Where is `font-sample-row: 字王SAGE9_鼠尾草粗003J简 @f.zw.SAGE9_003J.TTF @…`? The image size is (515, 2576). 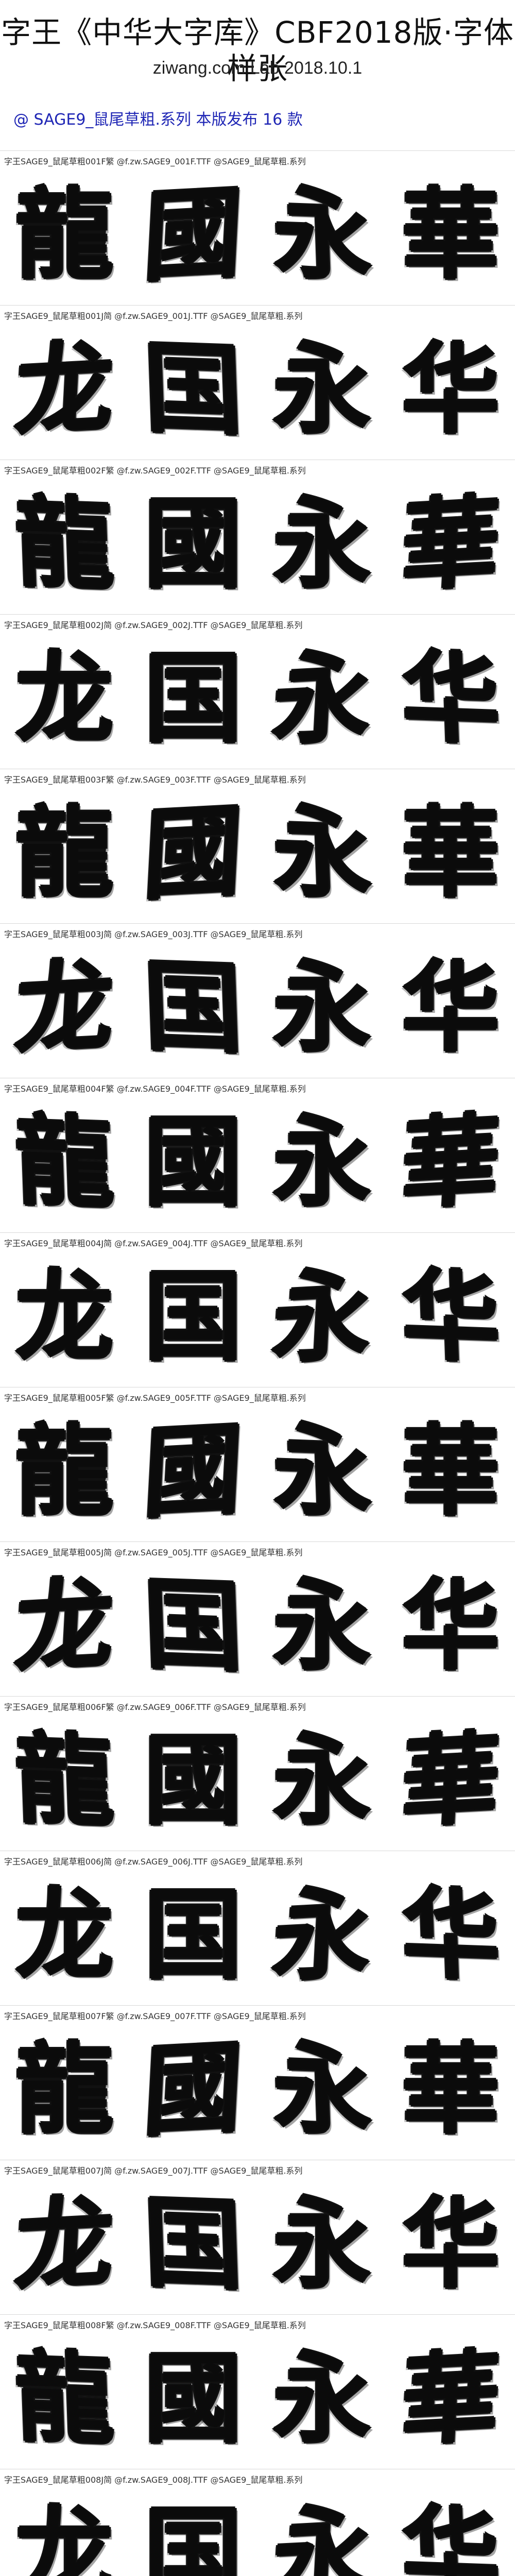 font-sample-row: 字王SAGE9_鼠尾草粗003J简 @f.zw.SAGE9_003J.TTF @… is located at coordinates (257, 1000).